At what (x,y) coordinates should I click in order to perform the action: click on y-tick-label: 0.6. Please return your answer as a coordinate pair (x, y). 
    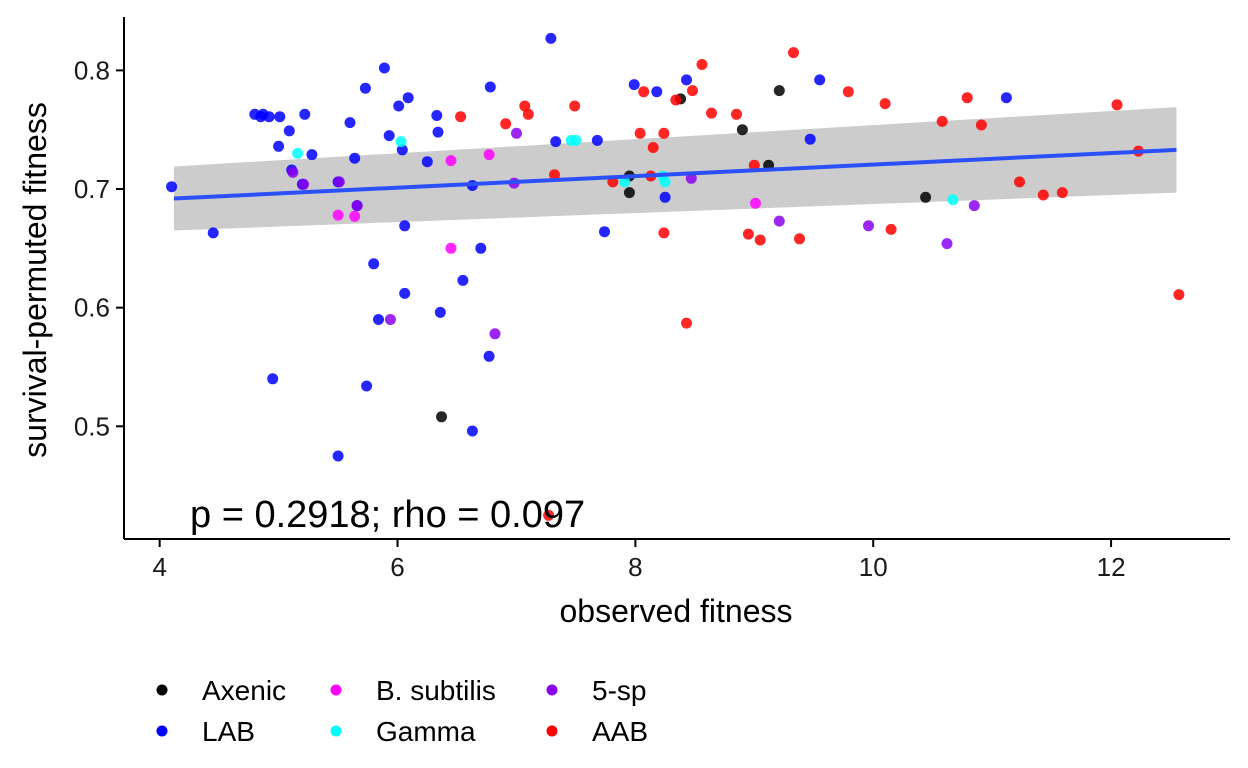
    Looking at the image, I should click on (92, 308).